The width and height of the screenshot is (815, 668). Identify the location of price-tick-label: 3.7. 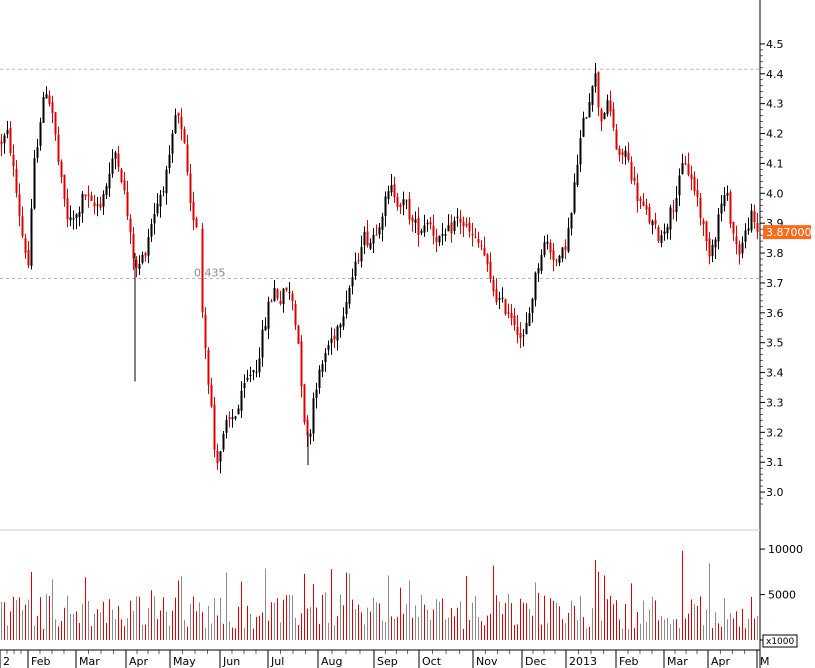
(775, 283).